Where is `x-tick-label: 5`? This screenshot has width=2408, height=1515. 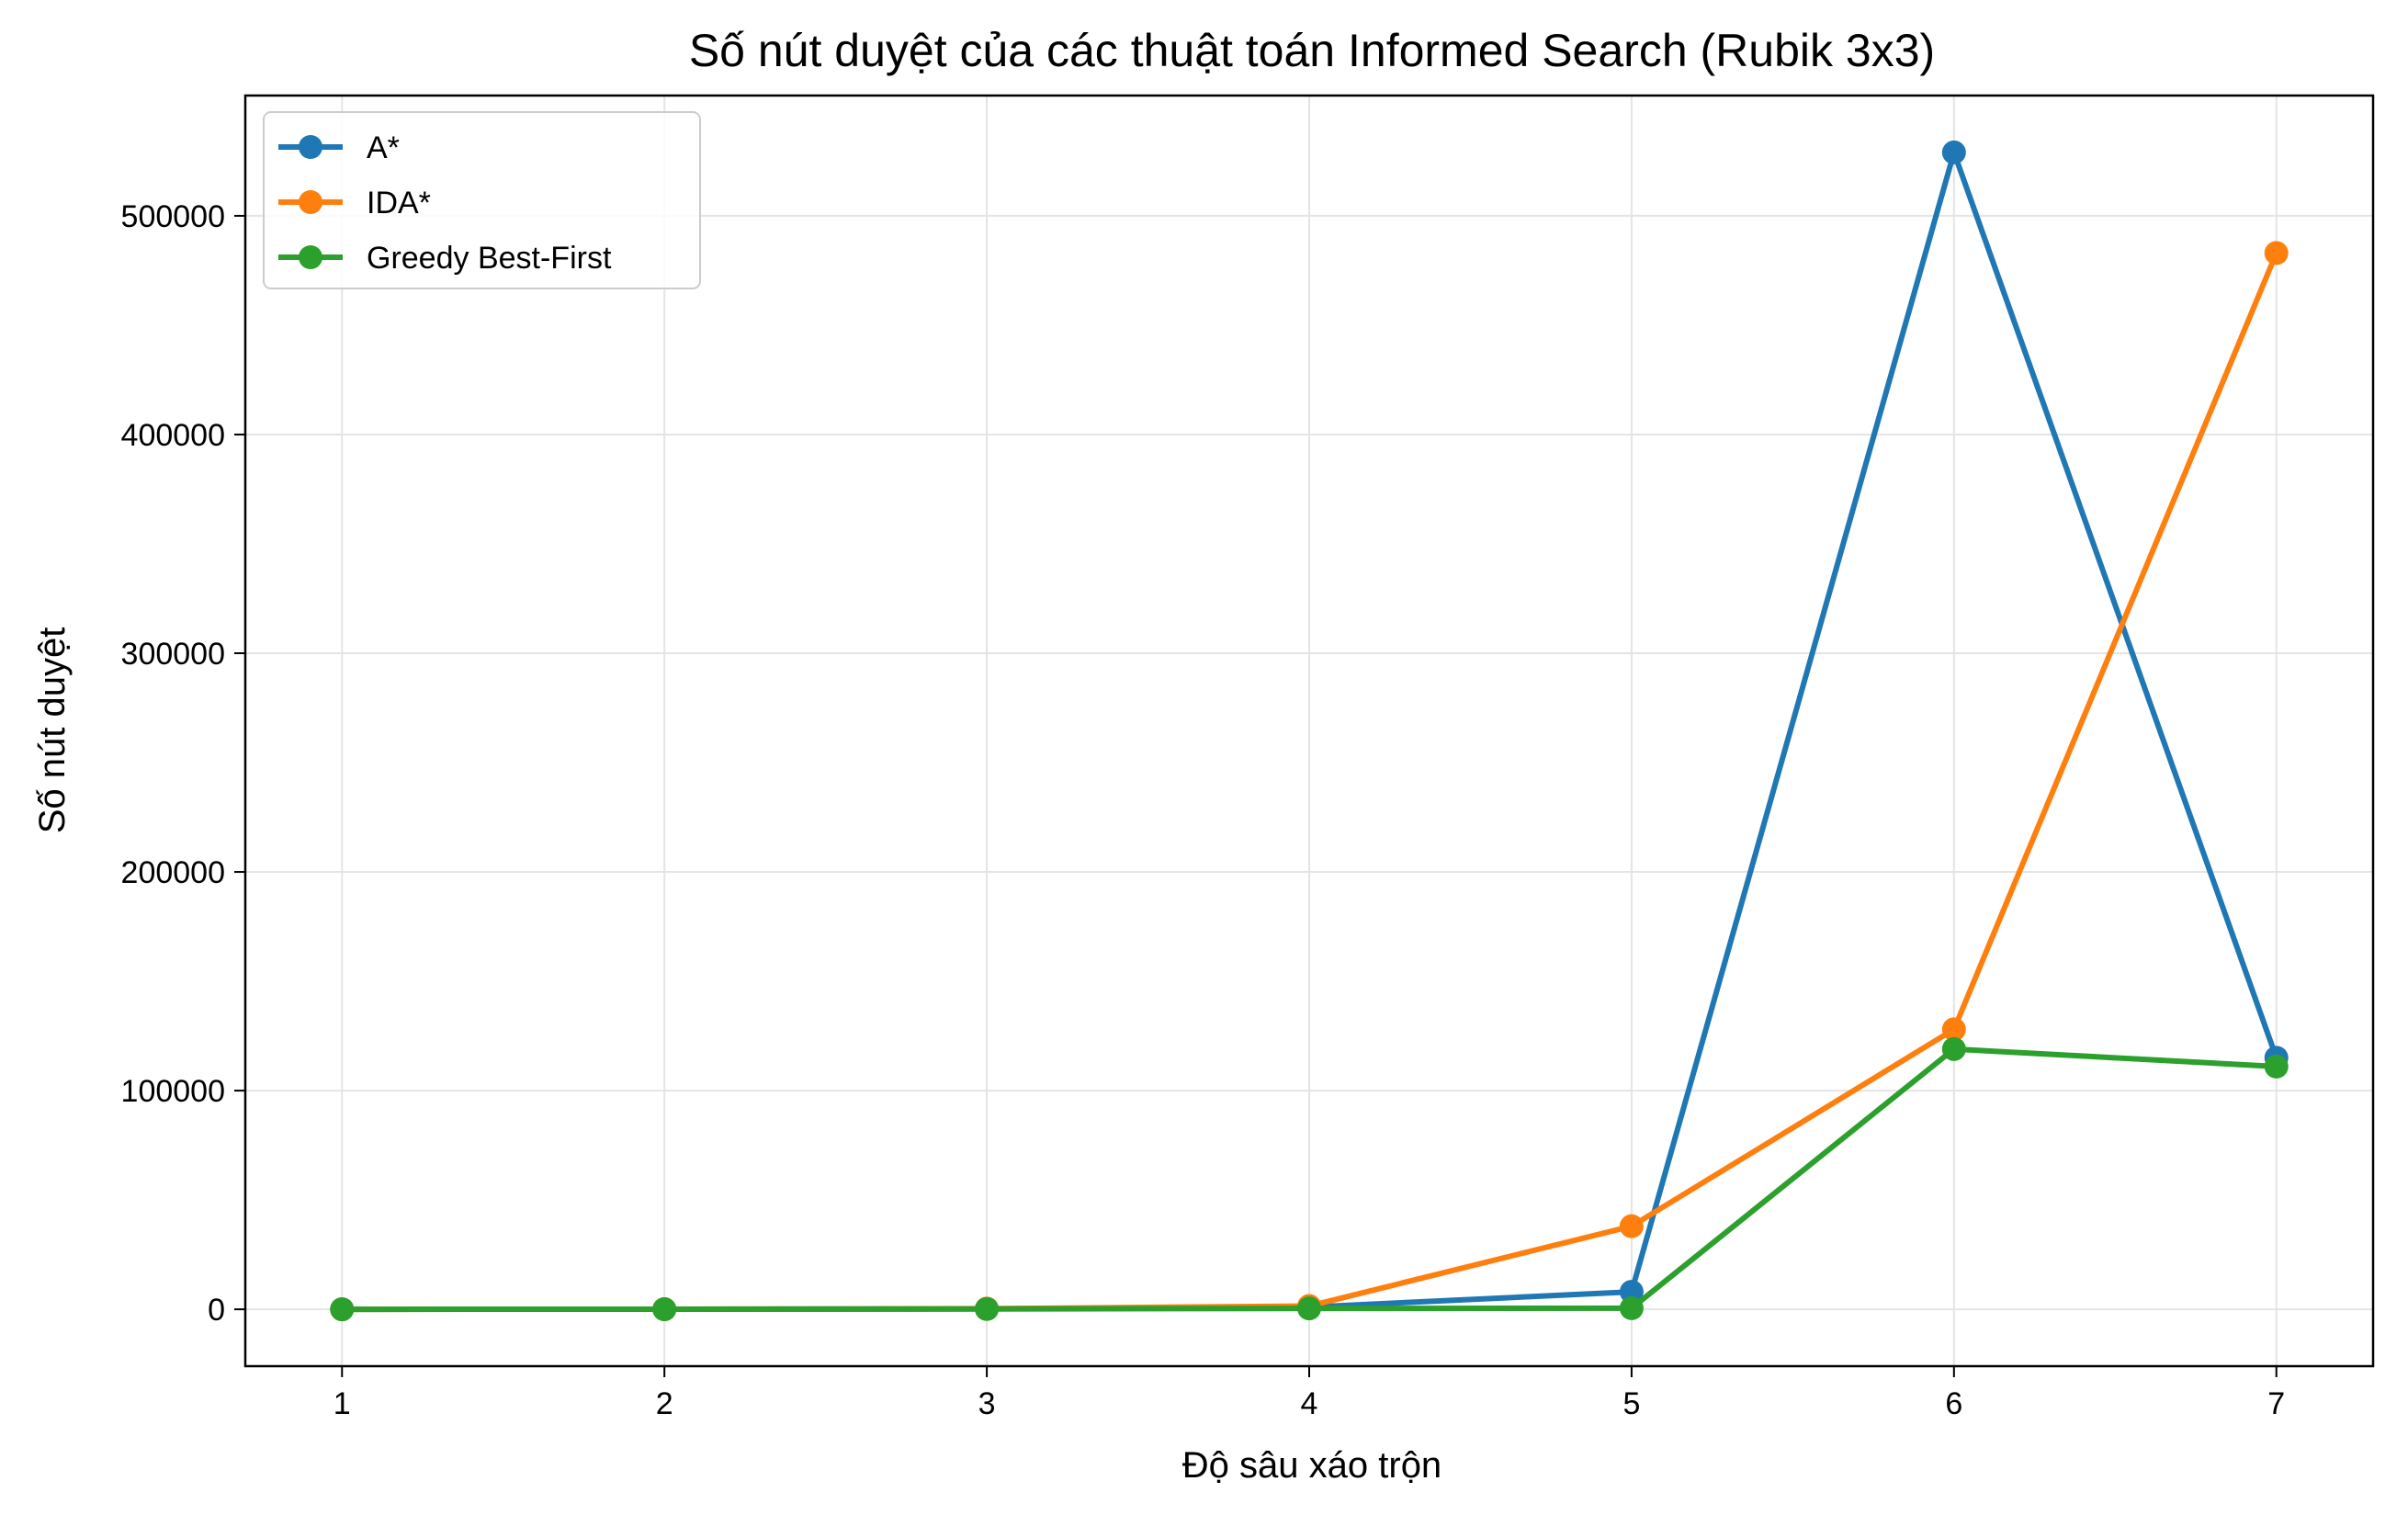 x-tick-label: 5 is located at coordinates (1631, 1403).